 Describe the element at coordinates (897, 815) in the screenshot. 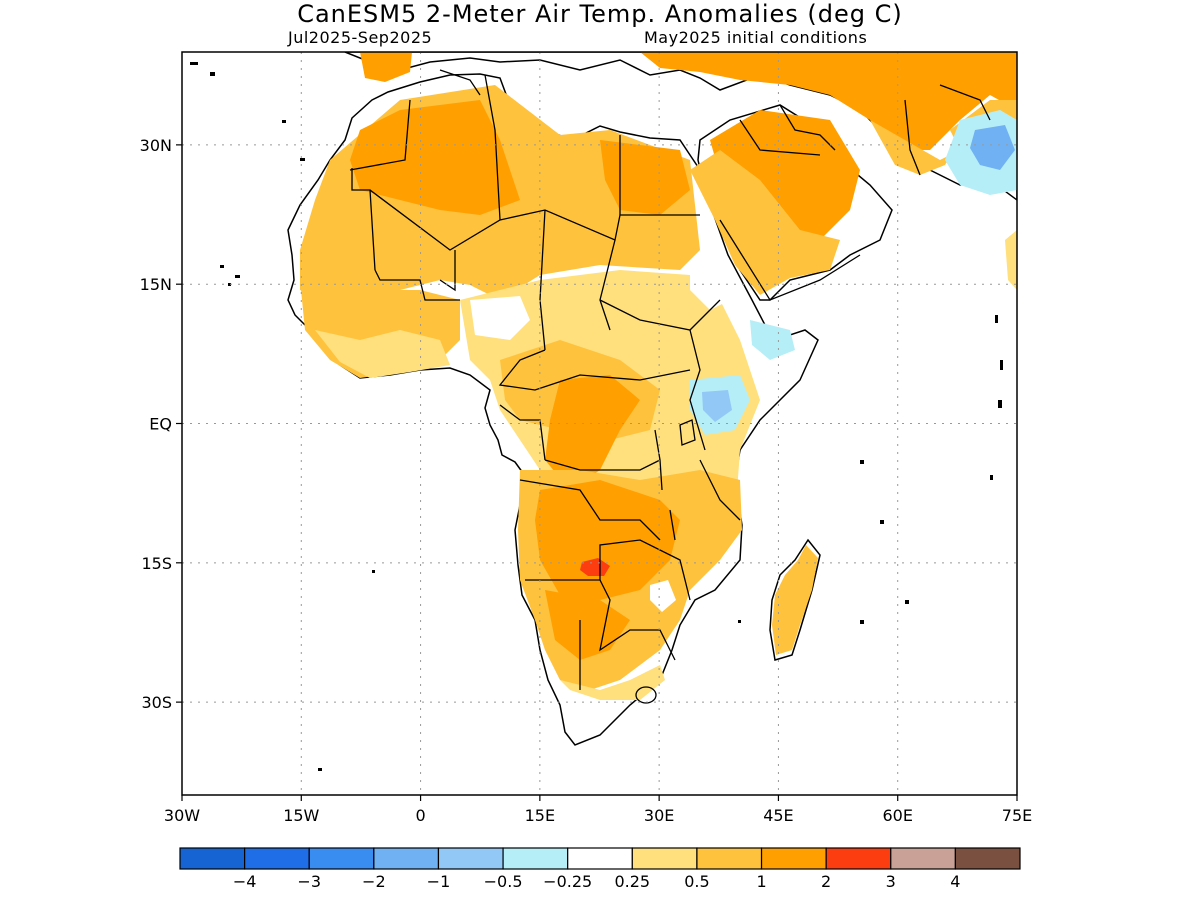

I see `x-tick-label: 60E` at that location.